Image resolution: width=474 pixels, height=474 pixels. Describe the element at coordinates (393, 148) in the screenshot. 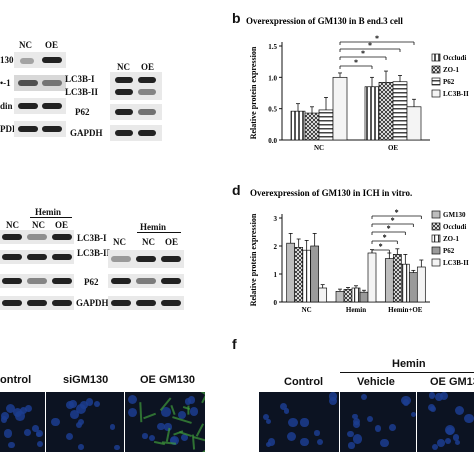

I see `x-tick-label: OE` at that location.